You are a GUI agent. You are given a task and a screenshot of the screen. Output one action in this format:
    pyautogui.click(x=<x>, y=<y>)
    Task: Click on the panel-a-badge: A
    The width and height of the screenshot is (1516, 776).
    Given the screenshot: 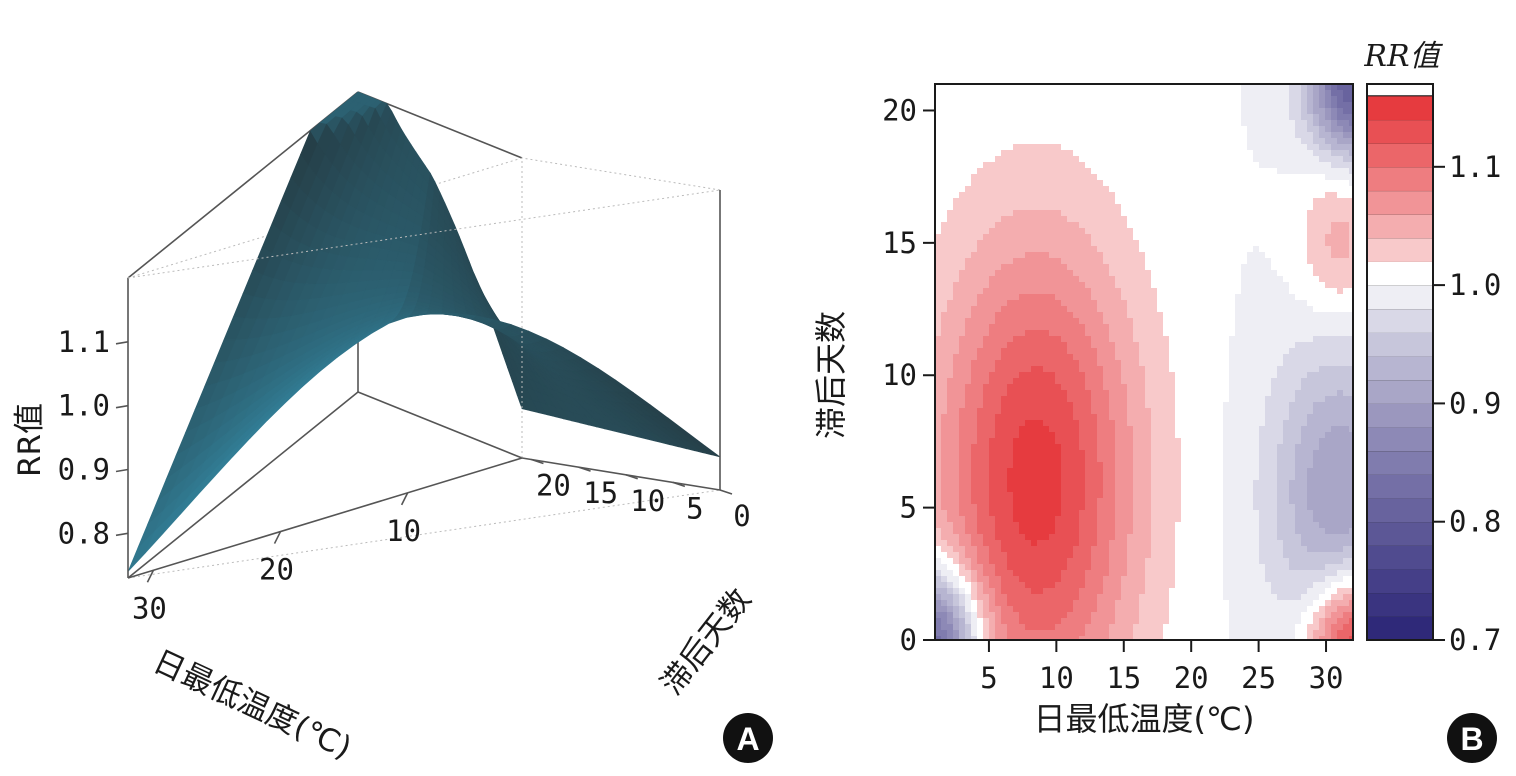 What is the action you would take?
    pyautogui.click(x=748, y=738)
    